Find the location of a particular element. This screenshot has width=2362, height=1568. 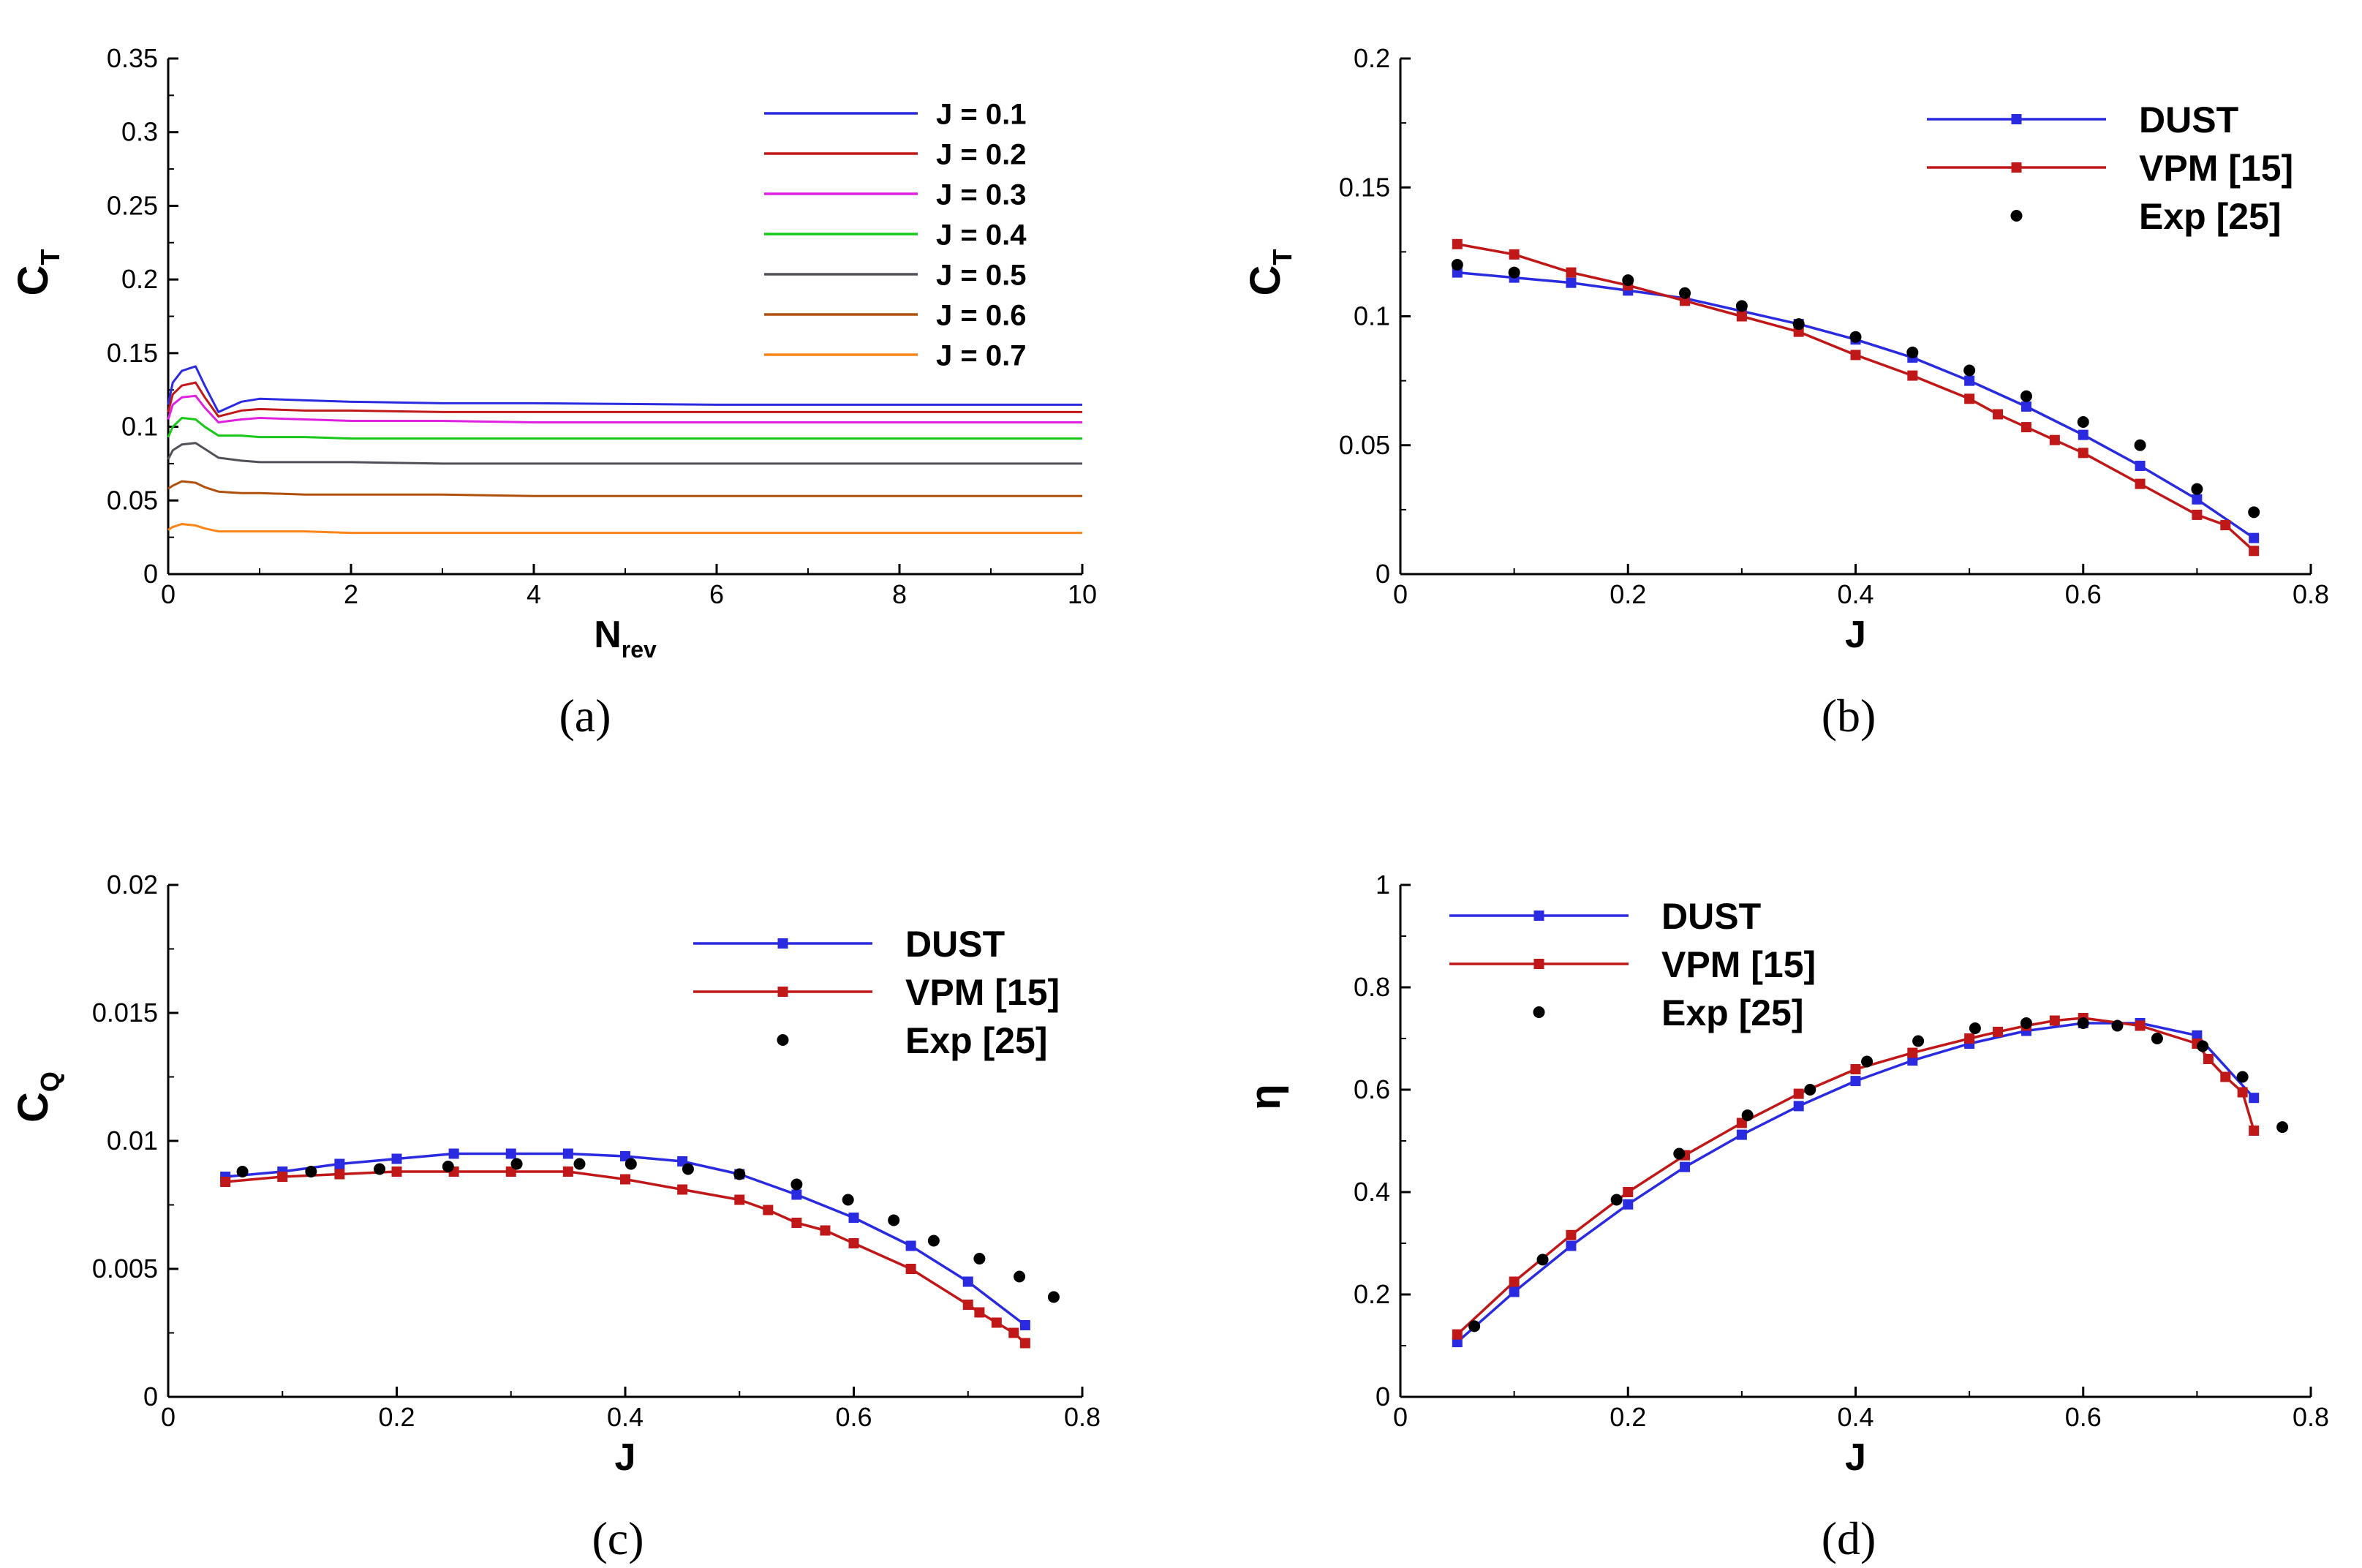

legend-label: J = 0.6 is located at coordinates (981, 315).